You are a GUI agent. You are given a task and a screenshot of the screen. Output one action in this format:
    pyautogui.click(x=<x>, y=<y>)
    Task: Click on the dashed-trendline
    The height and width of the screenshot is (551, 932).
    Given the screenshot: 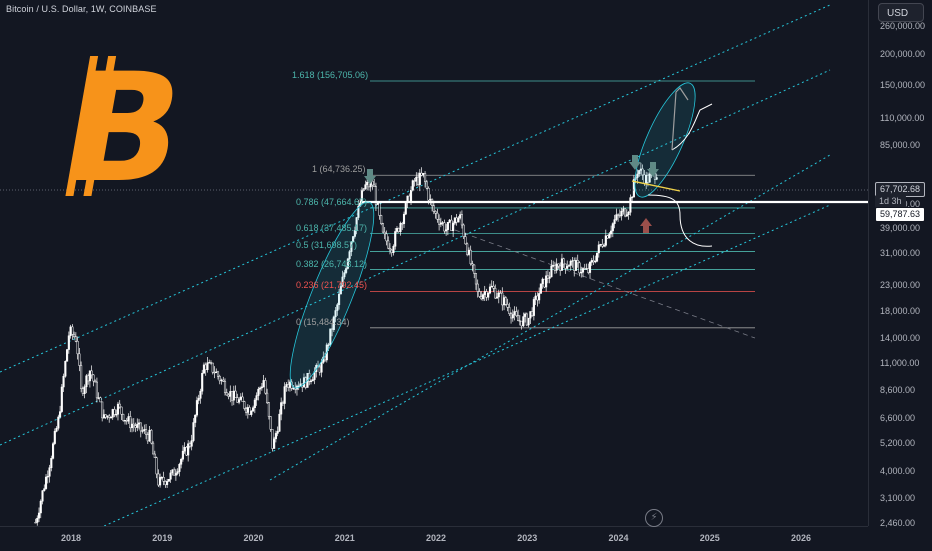 What is the action you would take?
    pyautogui.click(x=605, y=284)
    